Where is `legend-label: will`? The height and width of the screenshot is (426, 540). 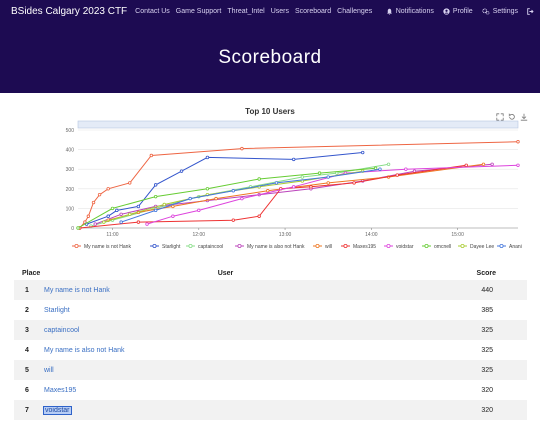
legend-label: will is located at coordinates (328, 247).